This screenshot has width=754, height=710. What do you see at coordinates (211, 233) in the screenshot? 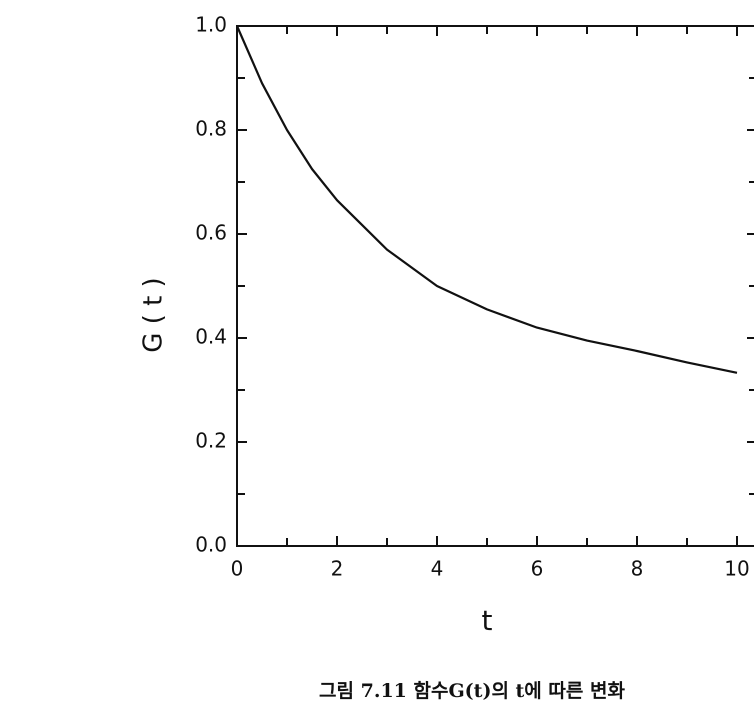
I see `y-tick-label: 0.6` at bounding box center [211, 233].